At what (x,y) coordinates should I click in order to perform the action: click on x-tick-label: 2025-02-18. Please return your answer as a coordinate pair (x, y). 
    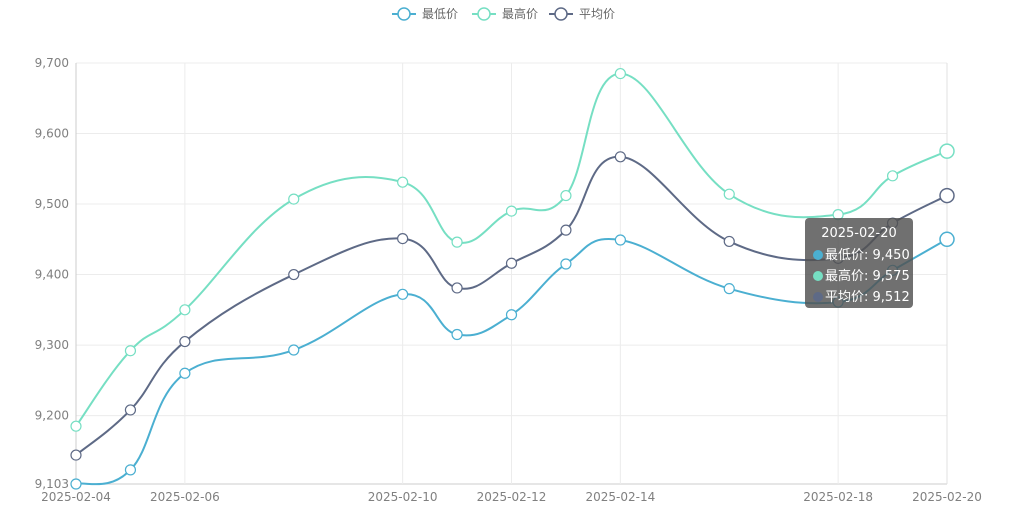
    Looking at the image, I should click on (838, 497).